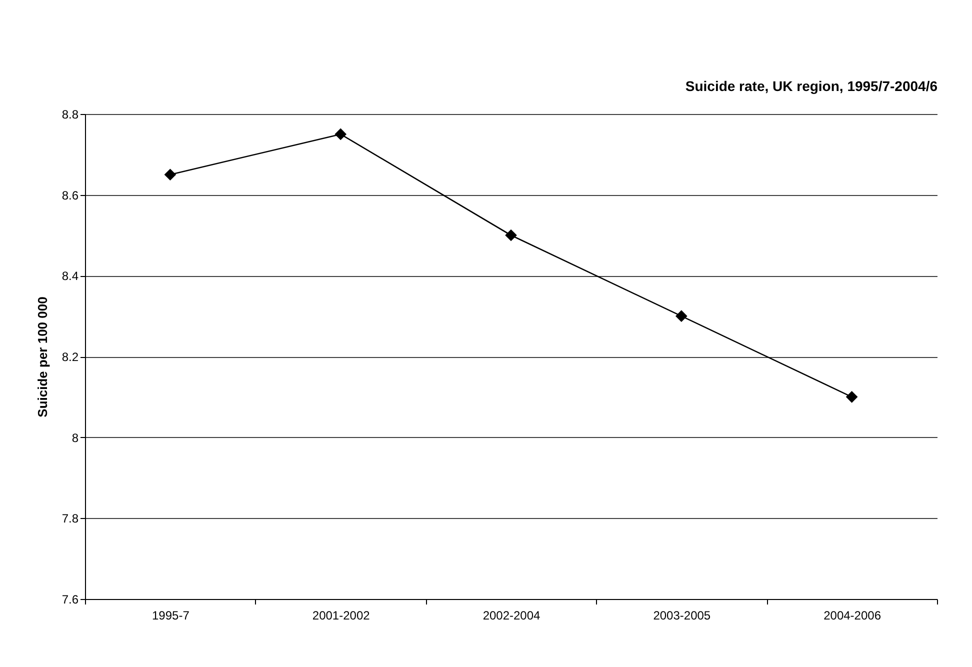 The height and width of the screenshot is (667, 972). What do you see at coordinates (70, 519) in the screenshot?
I see `y-tick-label: 7.8` at bounding box center [70, 519].